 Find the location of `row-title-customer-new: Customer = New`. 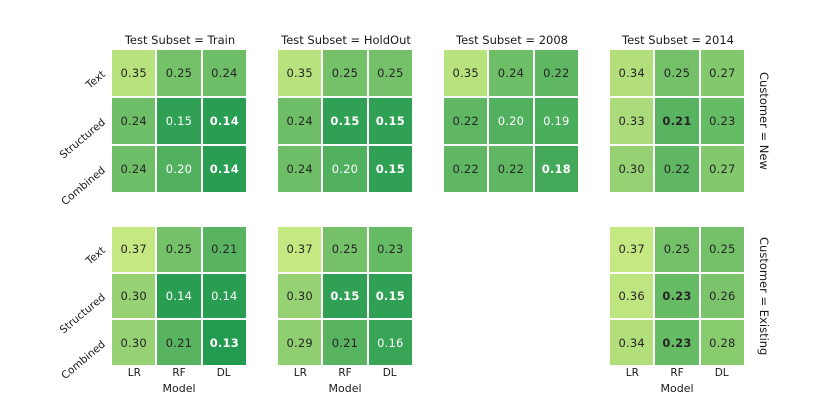

row-title-customer-new: Customer = New is located at coordinates (764, 121).